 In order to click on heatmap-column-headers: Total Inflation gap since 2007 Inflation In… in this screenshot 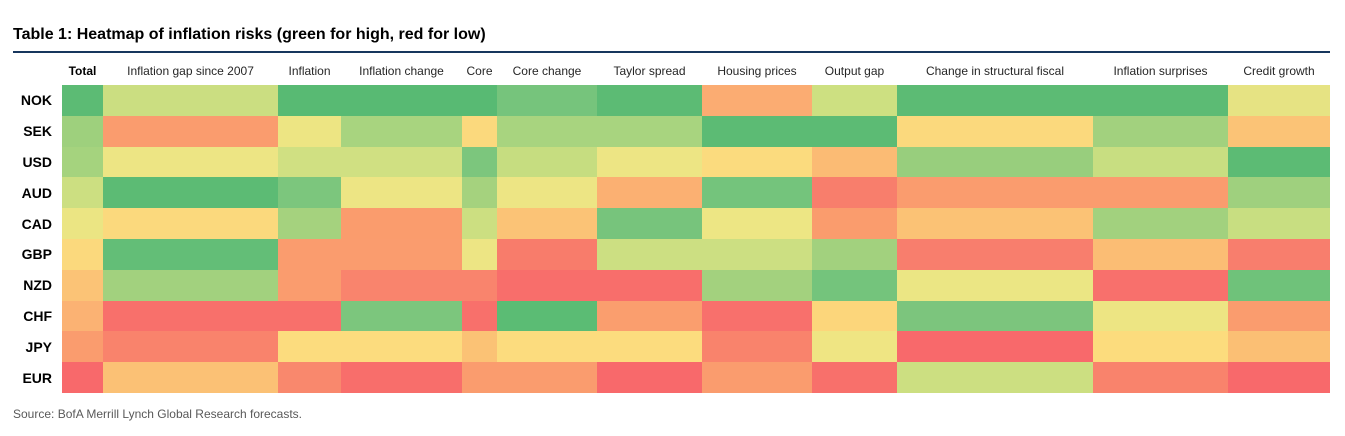, I will do `click(696, 72)`.